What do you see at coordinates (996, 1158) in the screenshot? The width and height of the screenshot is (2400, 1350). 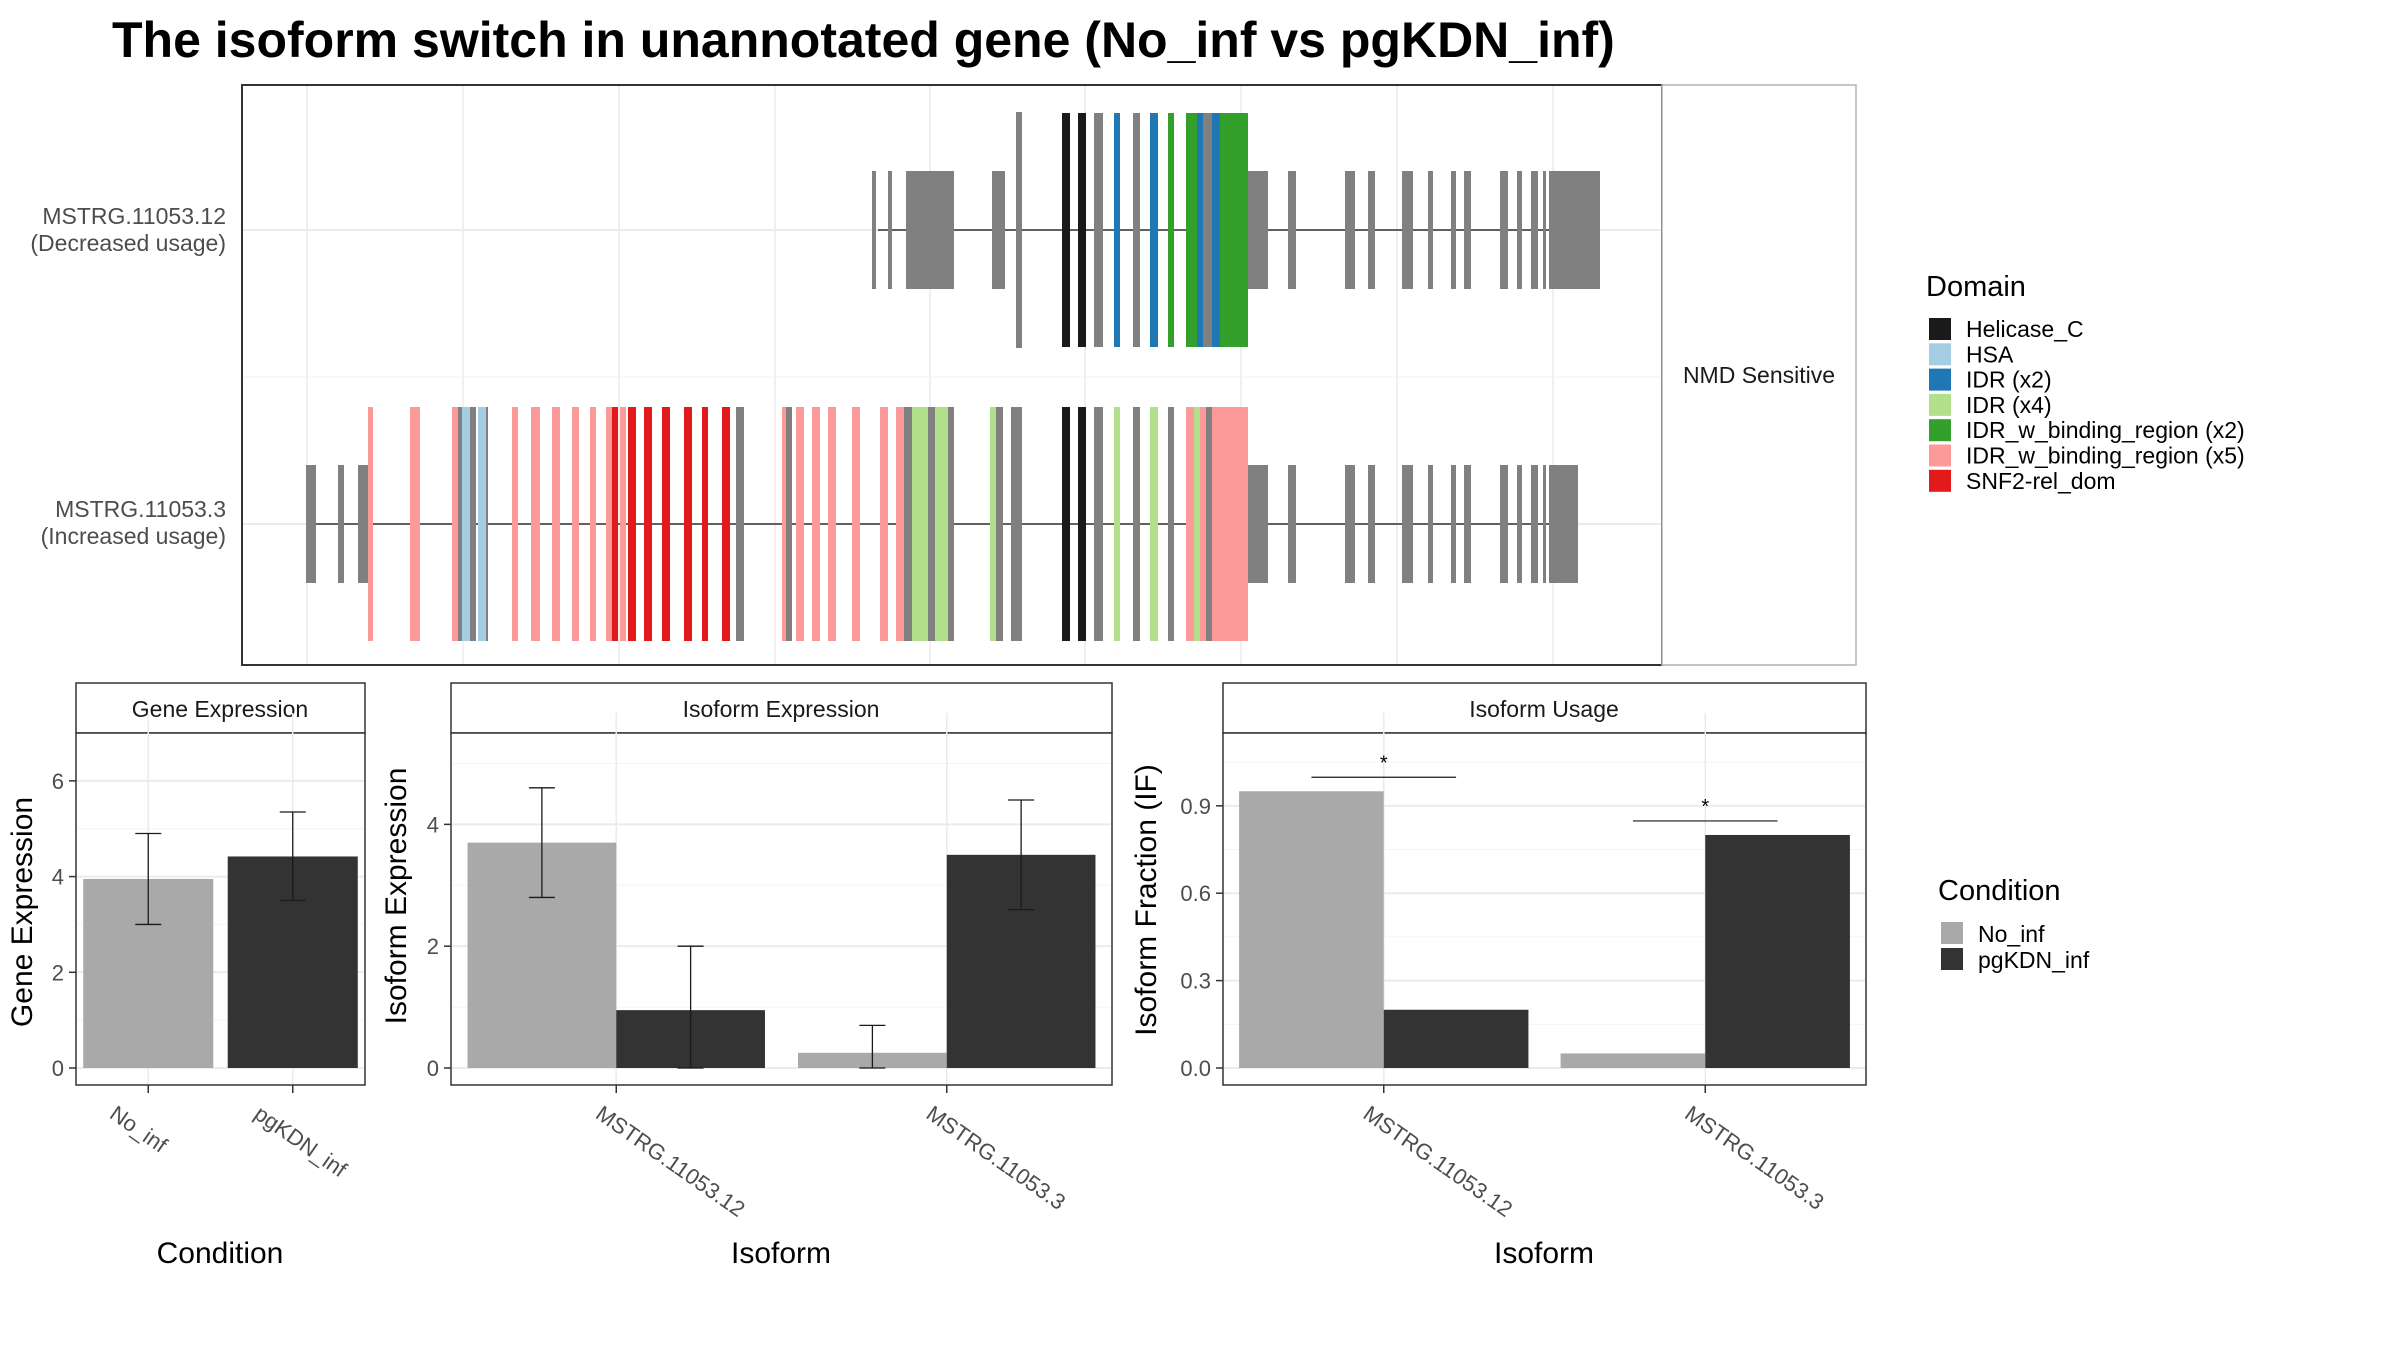 I see `x-tick-label: MSTRG.11053.3` at bounding box center [996, 1158].